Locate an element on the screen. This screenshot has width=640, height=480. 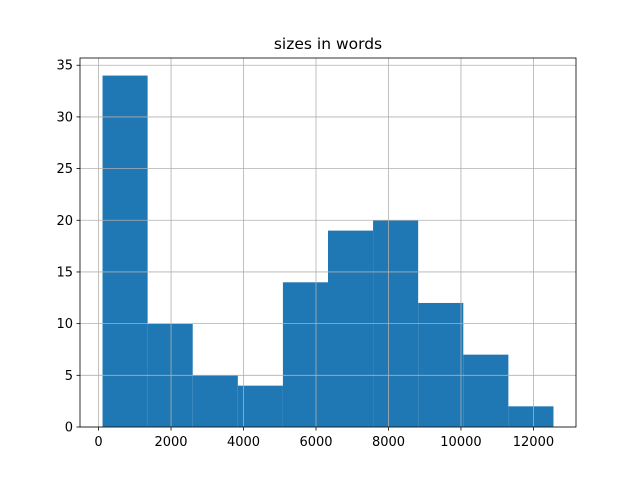
y-tick-label: 0 is located at coordinates (69, 428).